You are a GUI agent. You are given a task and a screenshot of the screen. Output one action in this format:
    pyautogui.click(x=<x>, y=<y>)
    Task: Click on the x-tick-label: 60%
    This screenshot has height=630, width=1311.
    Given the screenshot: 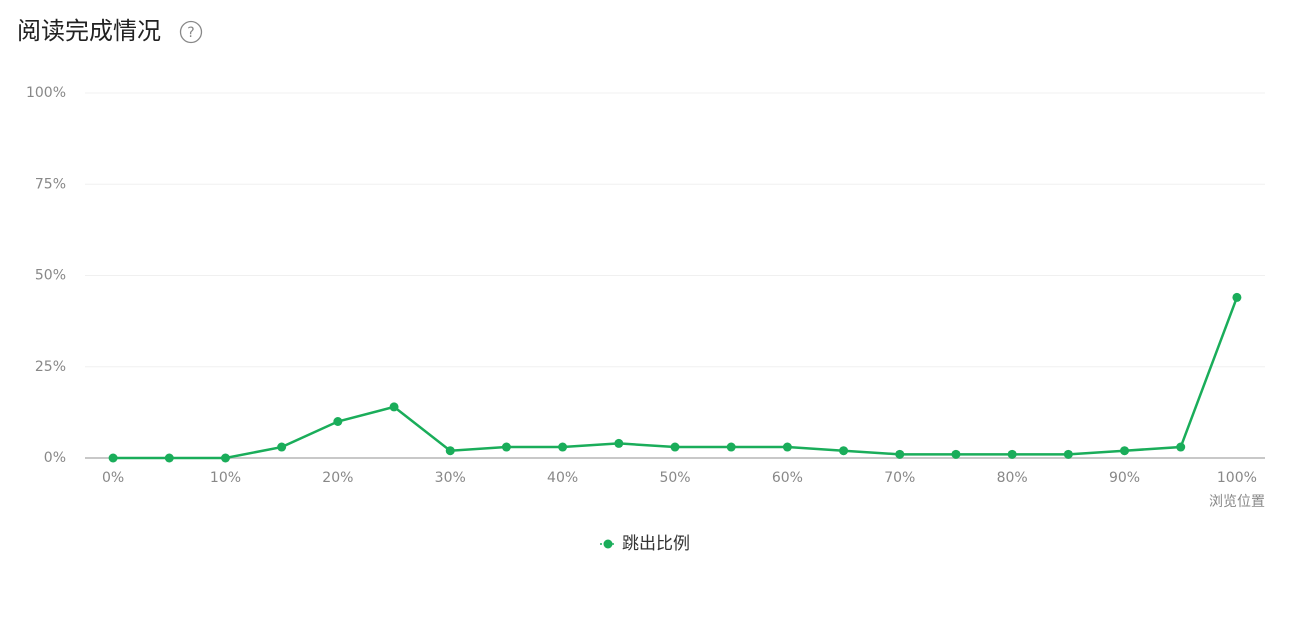 What is the action you would take?
    pyautogui.click(x=787, y=478)
    